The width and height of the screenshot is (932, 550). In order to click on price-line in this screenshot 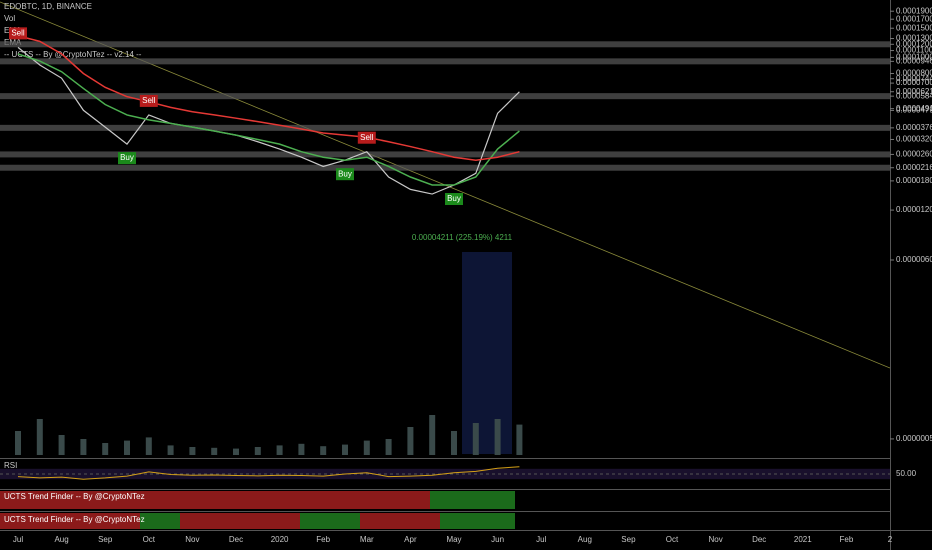, I will do `click(268, 120)`.